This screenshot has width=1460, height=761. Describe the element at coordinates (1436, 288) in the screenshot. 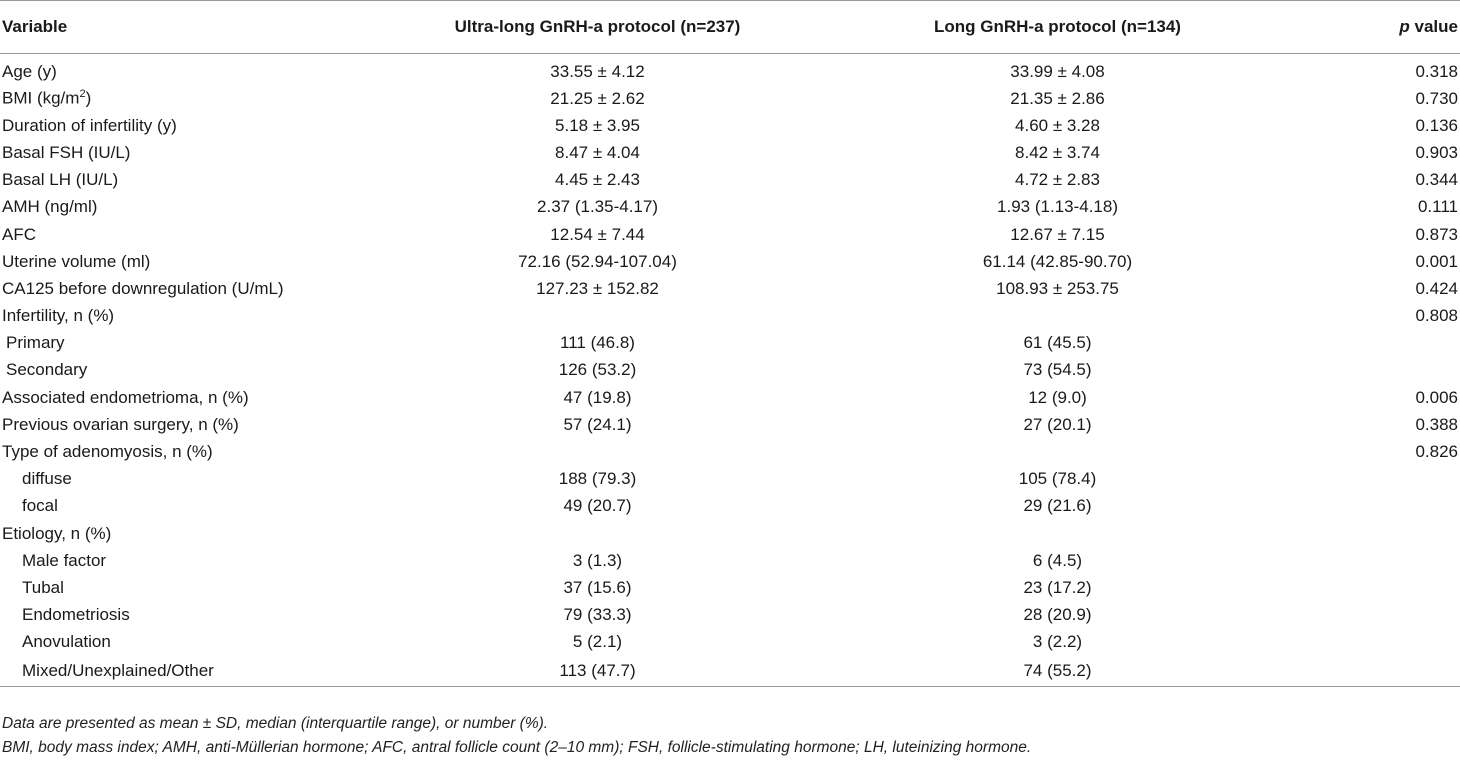

I see `p-value: 0.424` at that location.